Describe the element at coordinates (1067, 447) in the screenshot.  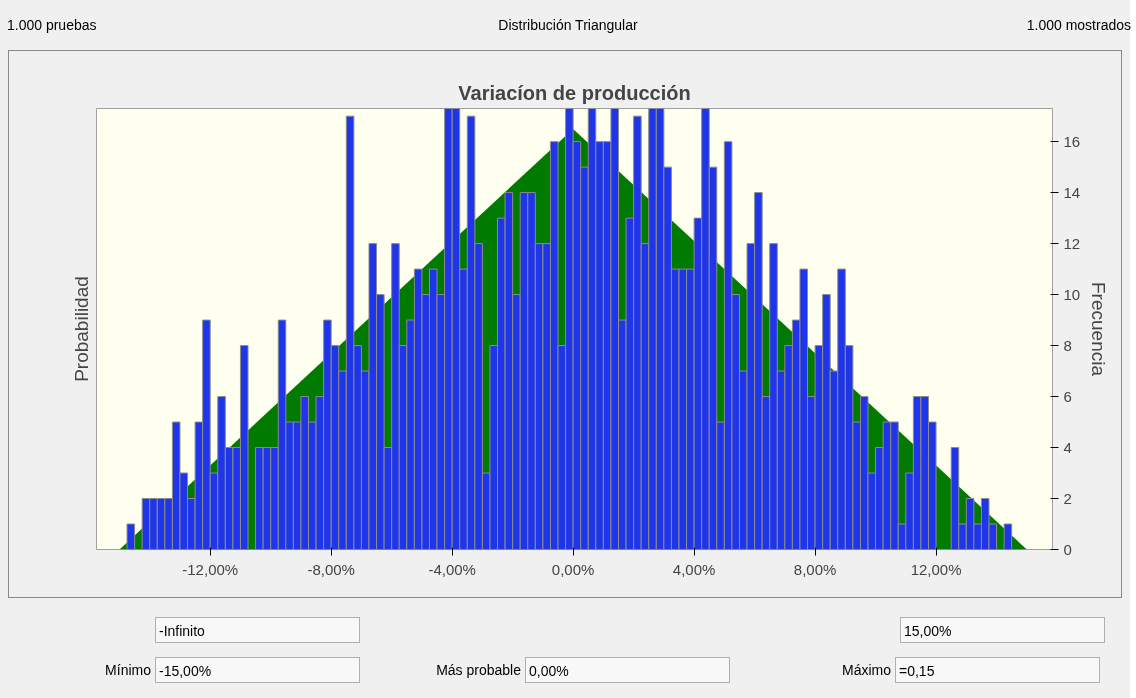
I see `y2-tick-label: 4` at that location.